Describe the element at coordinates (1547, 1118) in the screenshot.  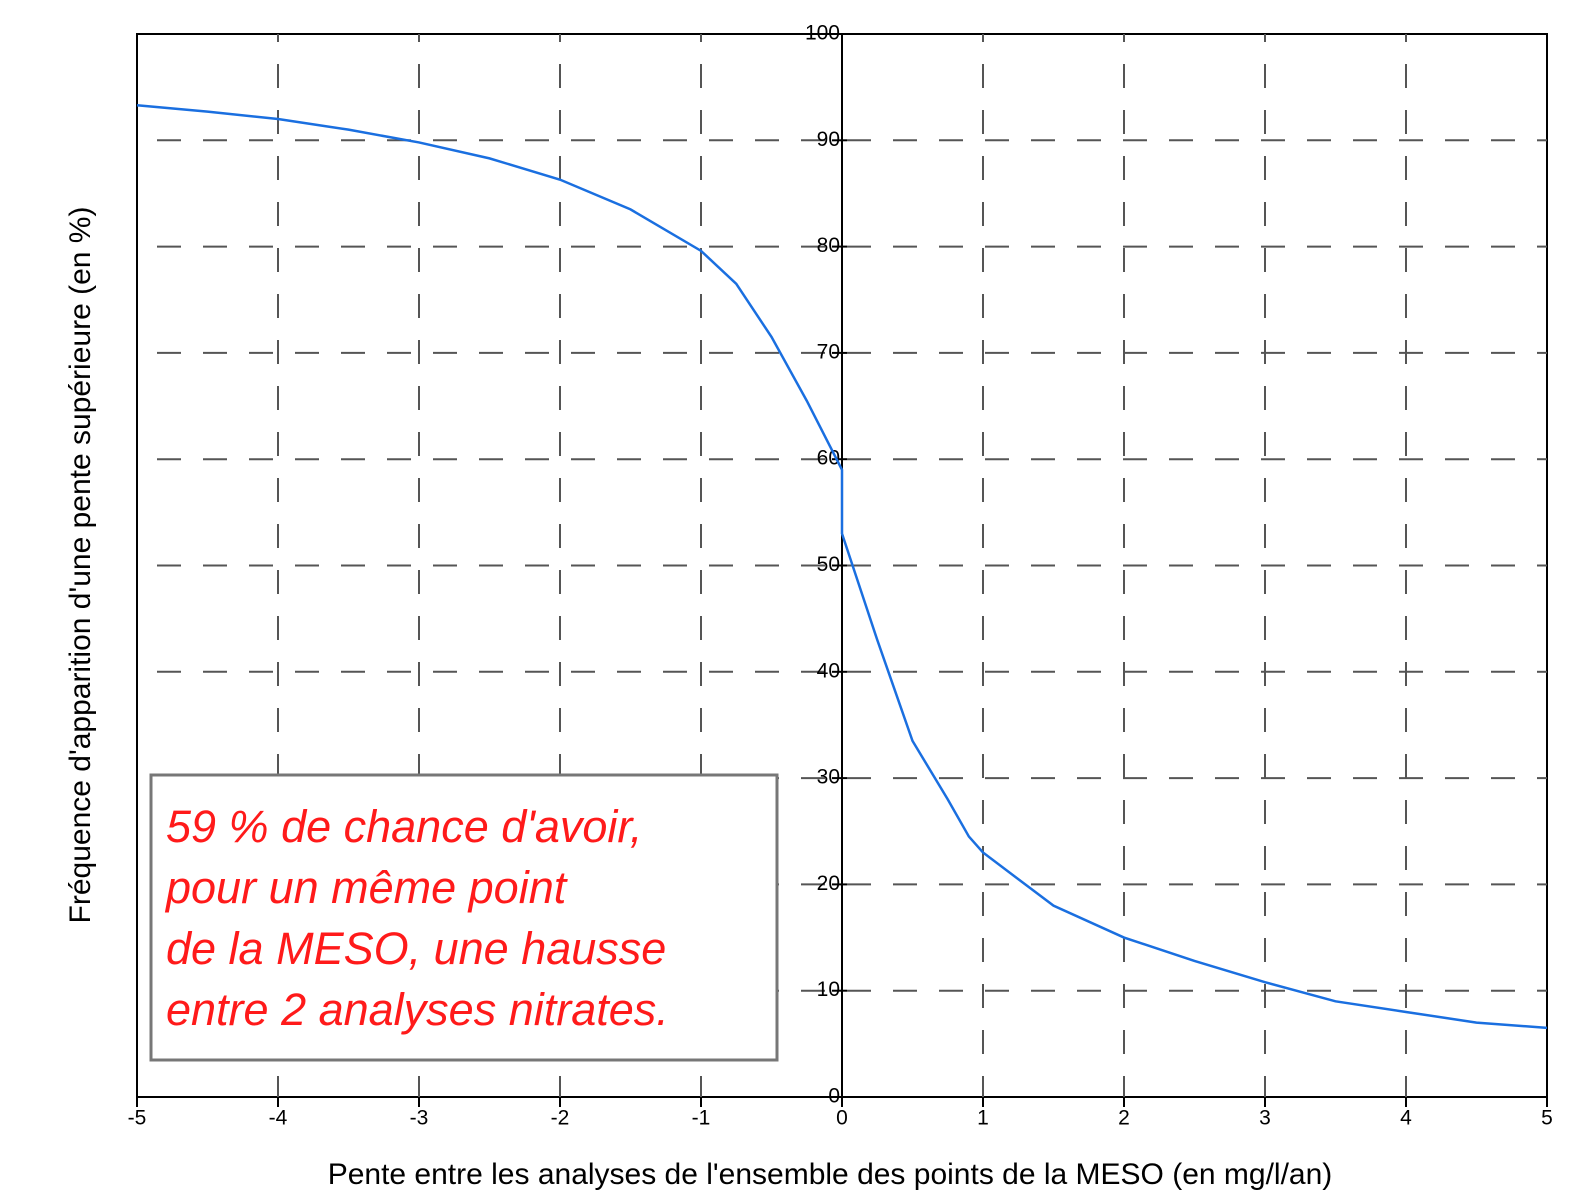
I see `x-tick-label: 5` at that location.